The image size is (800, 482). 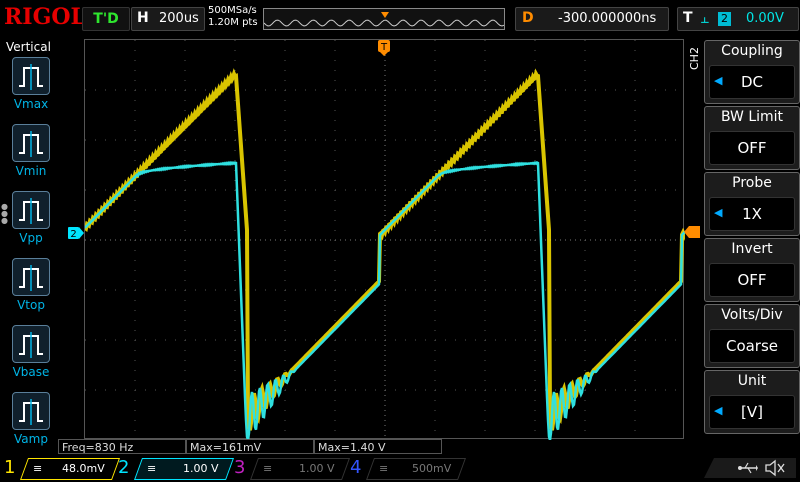 I want to click on measure-button-vmin, so click(x=31, y=143).